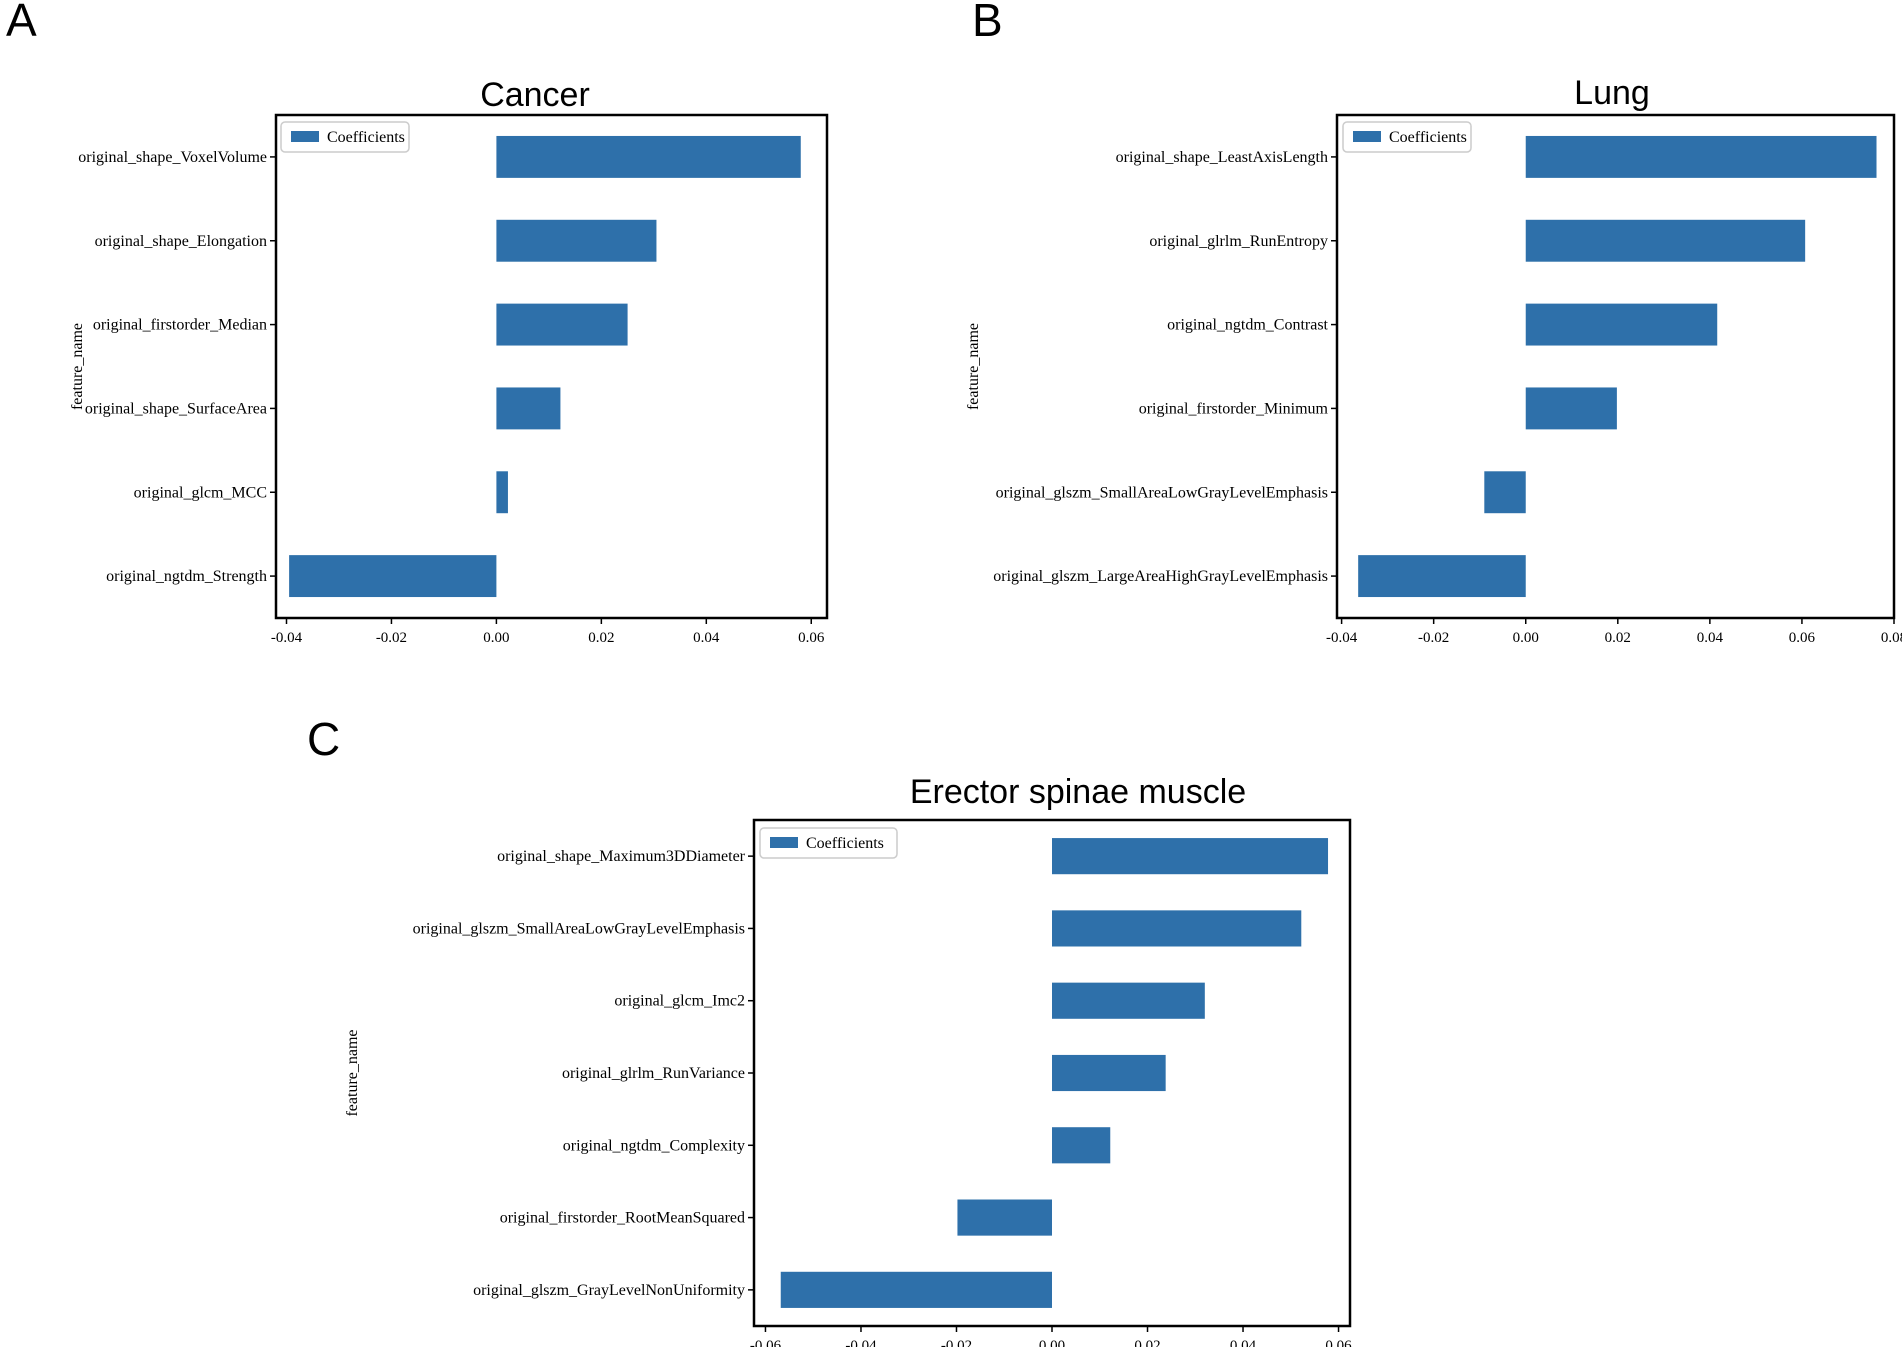 The image size is (1902, 1347). I want to click on y-tick-label: original_glcm_MCC, so click(200, 492).